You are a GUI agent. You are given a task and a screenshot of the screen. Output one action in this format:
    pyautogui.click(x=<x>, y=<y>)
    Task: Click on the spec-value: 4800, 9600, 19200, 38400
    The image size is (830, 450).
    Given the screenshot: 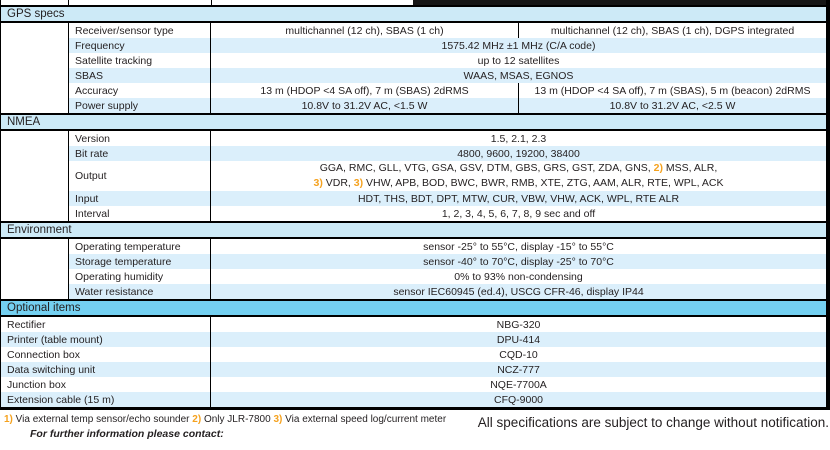 What is the action you would take?
    pyautogui.click(x=518, y=153)
    